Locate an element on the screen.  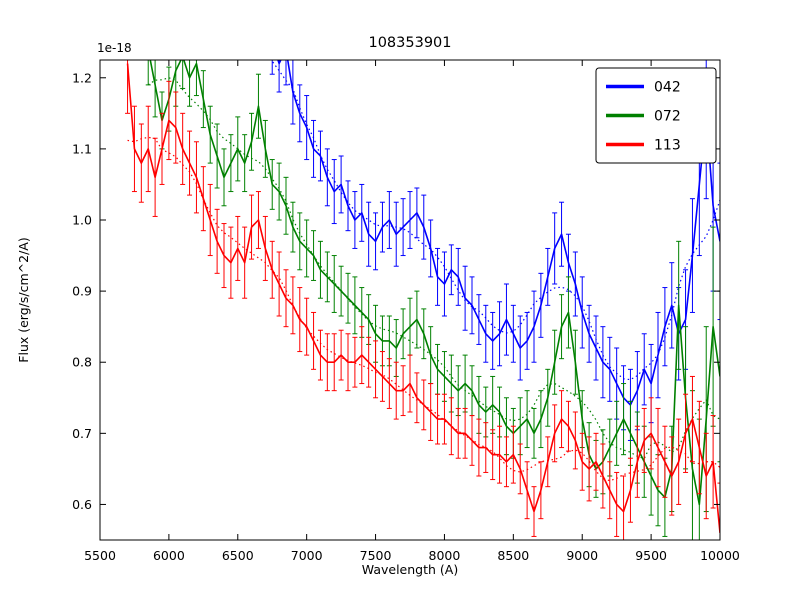
x-tick-label: 8000 is located at coordinates (445, 555).